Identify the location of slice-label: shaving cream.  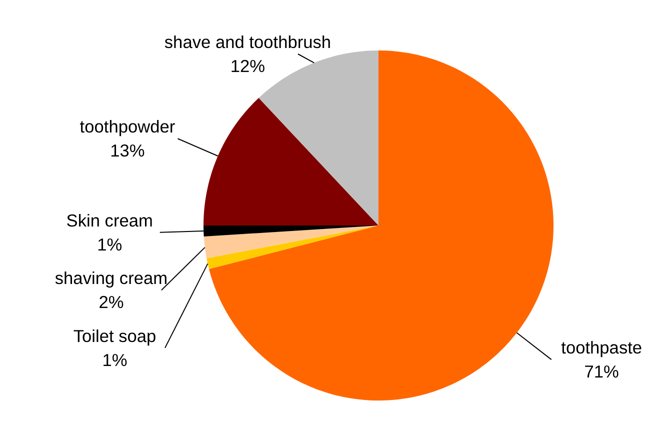
(111, 278).